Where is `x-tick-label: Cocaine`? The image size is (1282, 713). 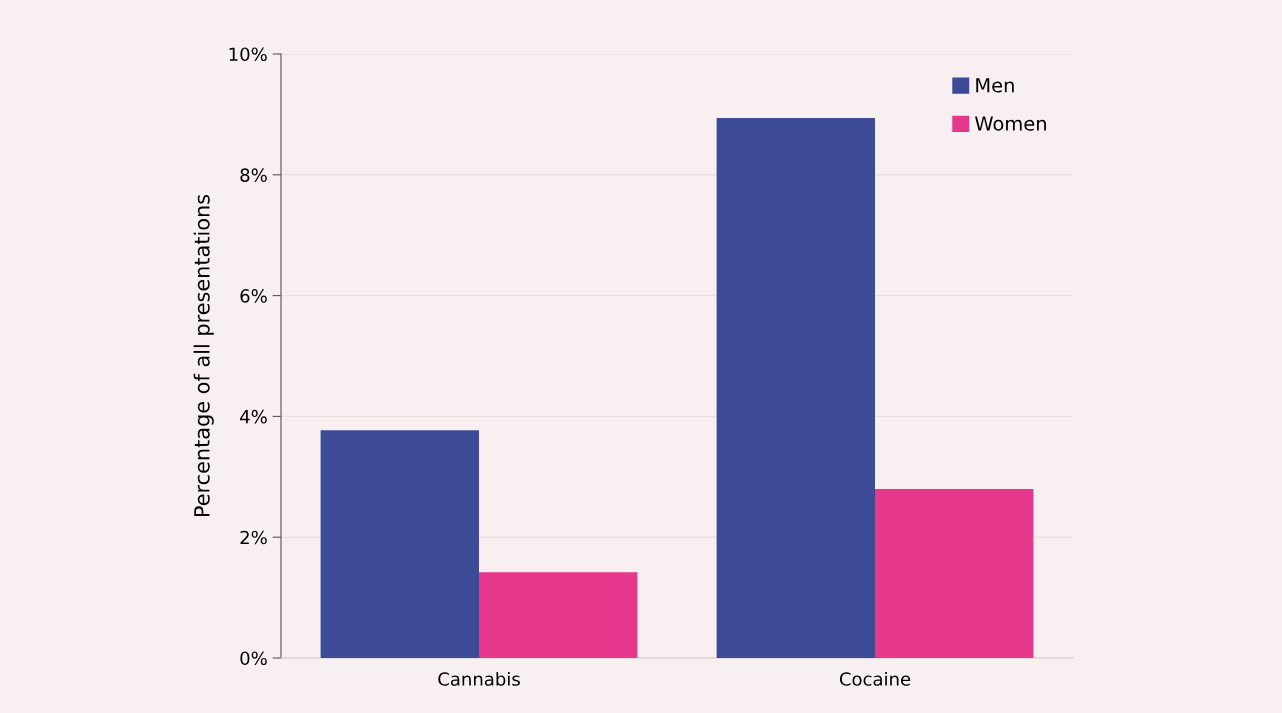 x-tick-label: Cocaine is located at coordinates (875, 678).